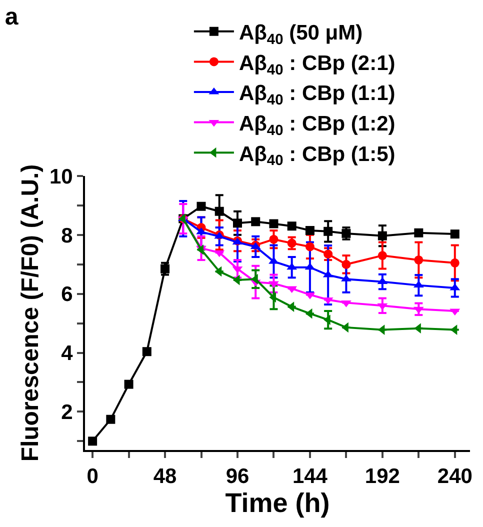 The image size is (483, 527). What do you see at coordinates (92, 476) in the screenshot?
I see `x-tick-label: 0` at bounding box center [92, 476].